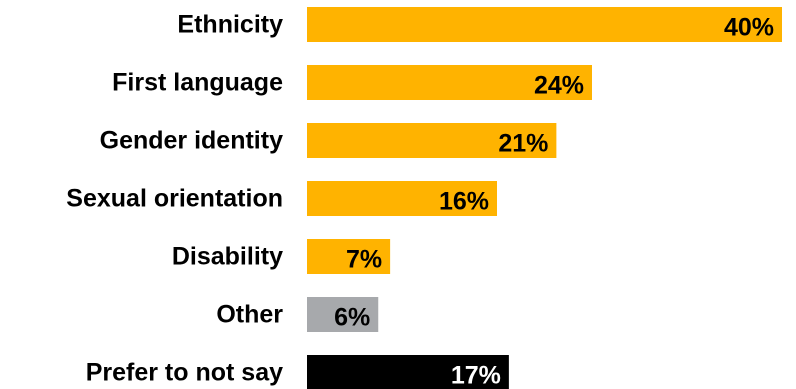 Image resolution: width=796 pixels, height=389 pixels. Describe the element at coordinates (352, 318) in the screenshot. I see `value-label: 6%` at that location.